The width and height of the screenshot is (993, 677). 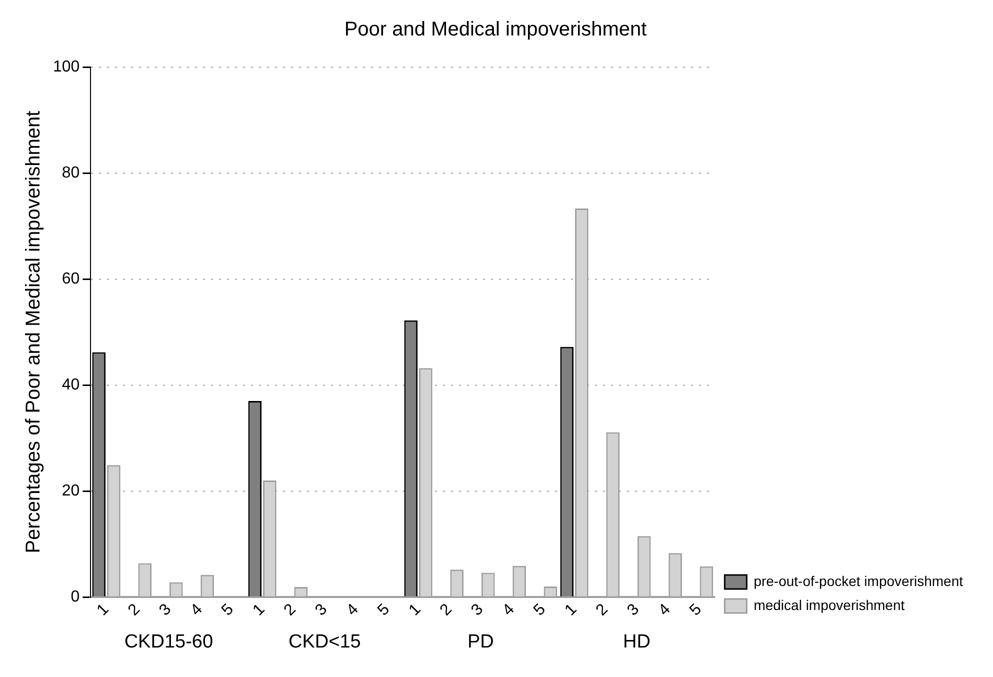 I want to click on text: CKD<15, so click(x=324, y=642).